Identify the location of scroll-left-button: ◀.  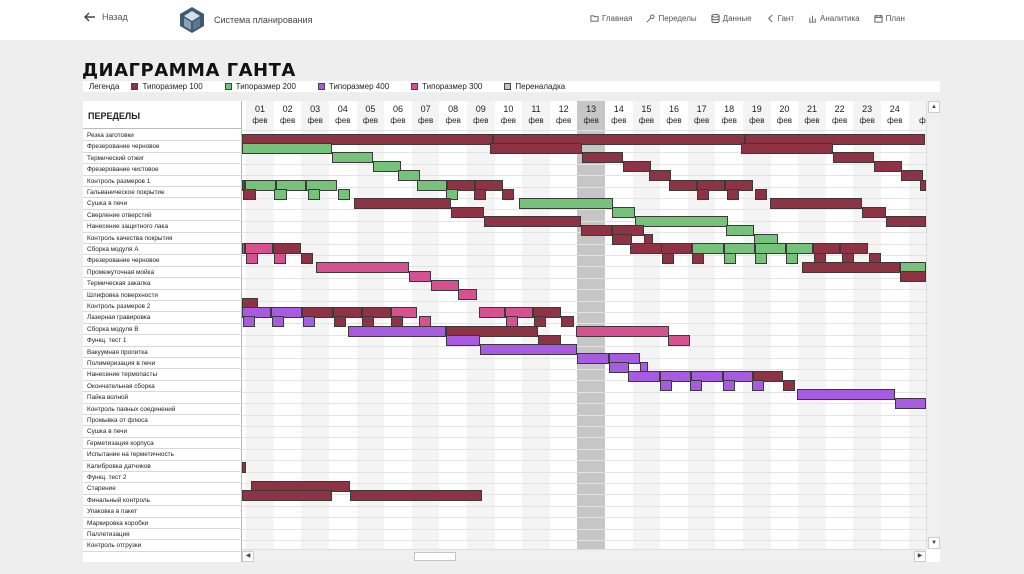
(248, 556).